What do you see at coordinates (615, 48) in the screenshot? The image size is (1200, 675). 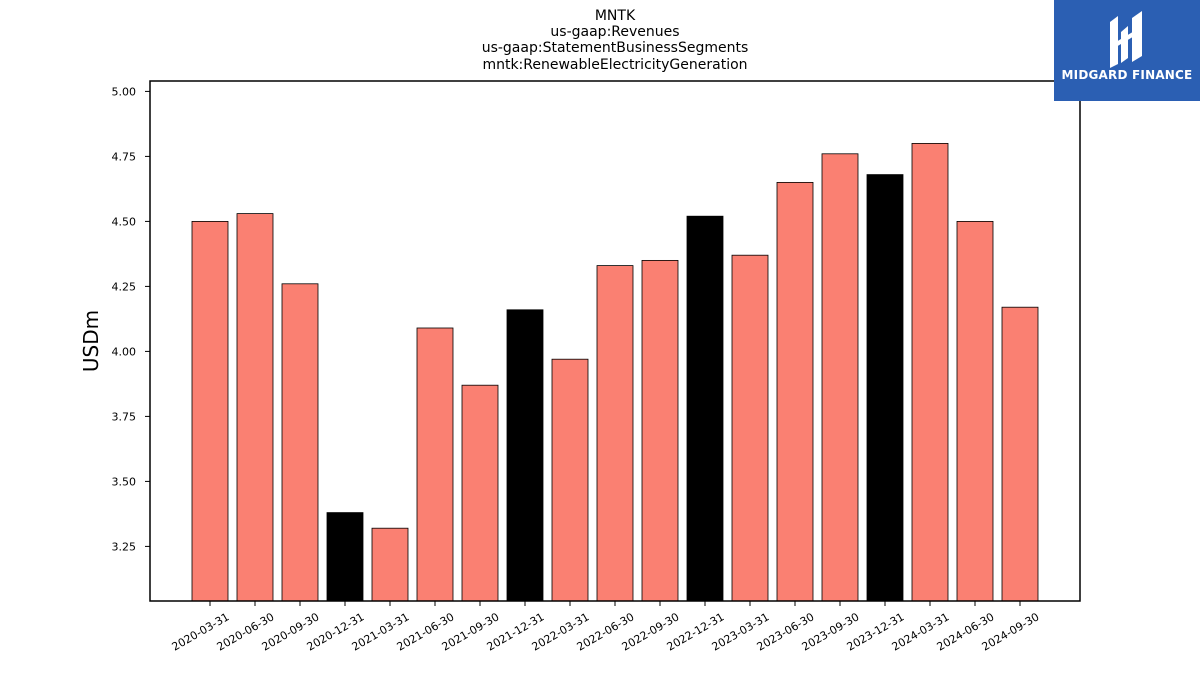 I see `chart-title-line-3: us-gaap:StatementBusinessSegments` at bounding box center [615, 48].